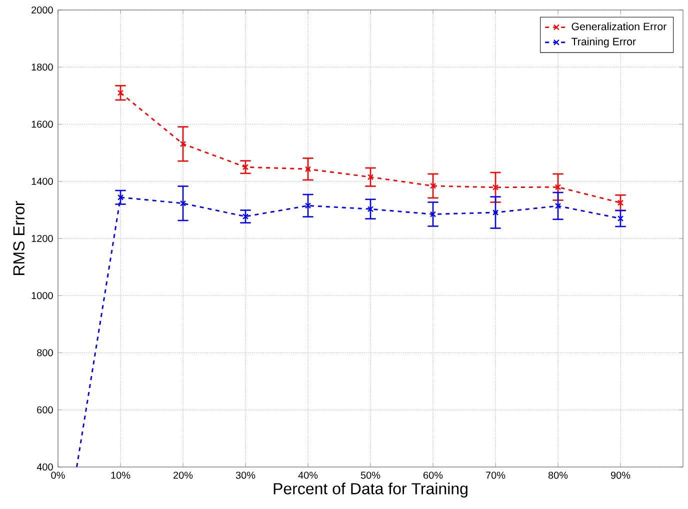 The image size is (688, 509). Describe the element at coordinates (42, 238) in the screenshot. I see `y-tick-label: 1200` at that location.